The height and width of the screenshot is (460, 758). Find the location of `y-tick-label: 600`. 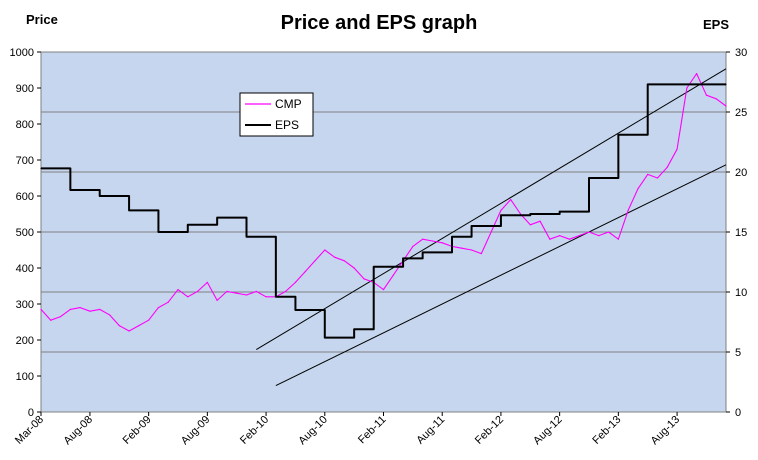

y-tick-label: 600 is located at coordinates (25, 197).